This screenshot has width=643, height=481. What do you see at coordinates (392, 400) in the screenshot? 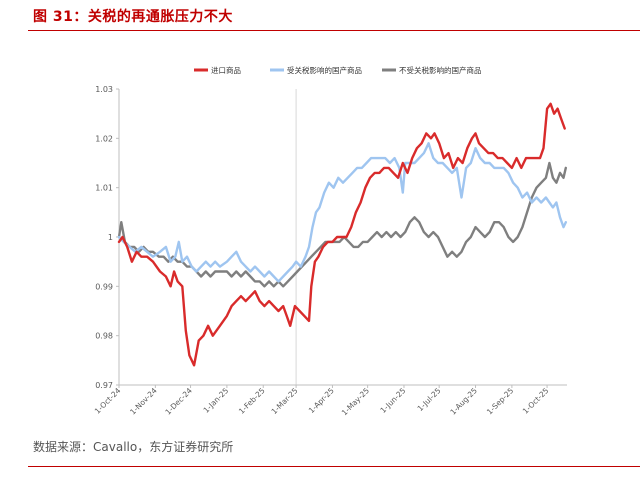
I see `x-tick-label: 1-Jun-25` at bounding box center [392, 400].